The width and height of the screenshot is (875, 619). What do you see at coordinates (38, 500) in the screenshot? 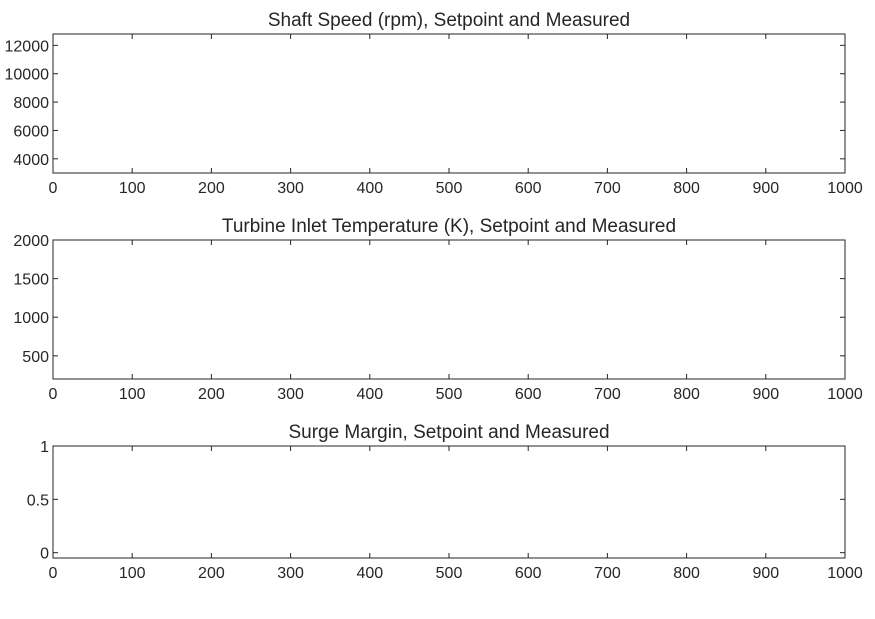
I see `y-tick-label: 0.5` at bounding box center [38, 500].